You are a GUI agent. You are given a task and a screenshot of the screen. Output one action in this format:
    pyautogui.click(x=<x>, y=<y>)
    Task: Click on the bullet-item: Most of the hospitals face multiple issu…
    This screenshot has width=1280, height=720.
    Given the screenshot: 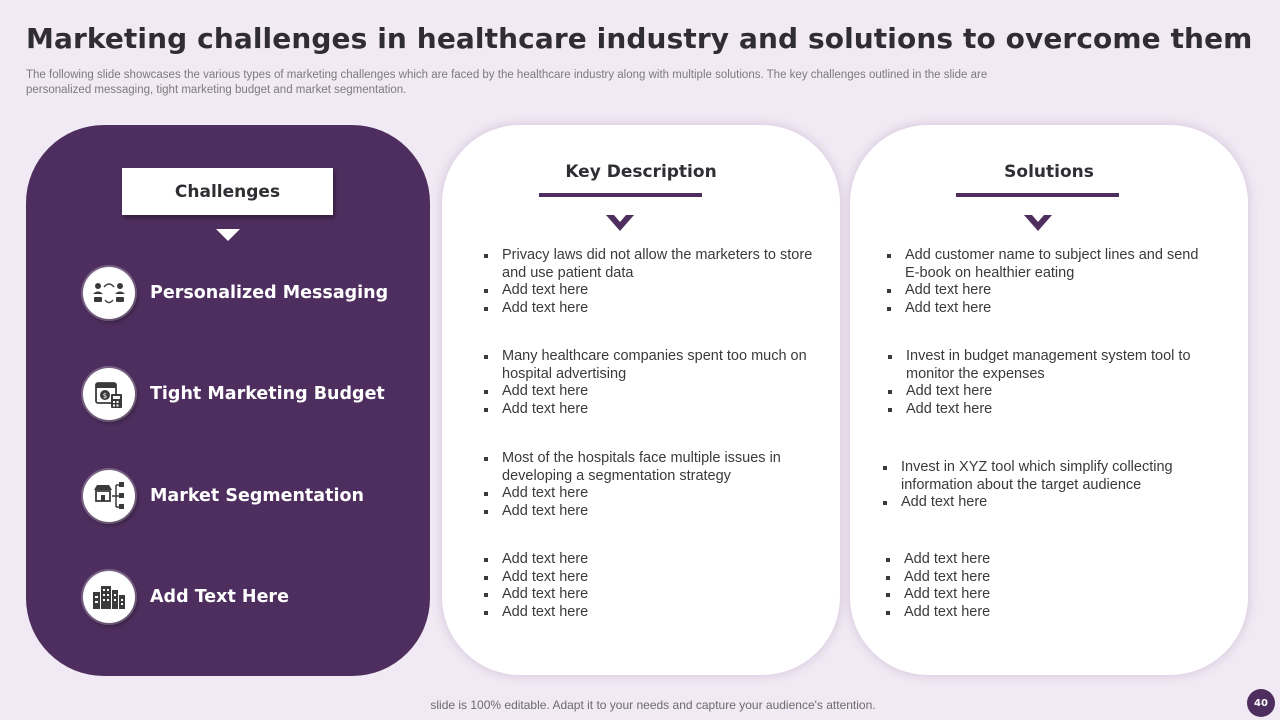 What is the action you would take?
    pyautogui.click(x=648, y=467)
    